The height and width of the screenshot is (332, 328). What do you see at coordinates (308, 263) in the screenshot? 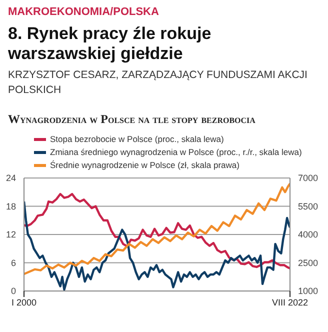
I see `y2-tick-label: 2500` at bounding box center [308, 263].